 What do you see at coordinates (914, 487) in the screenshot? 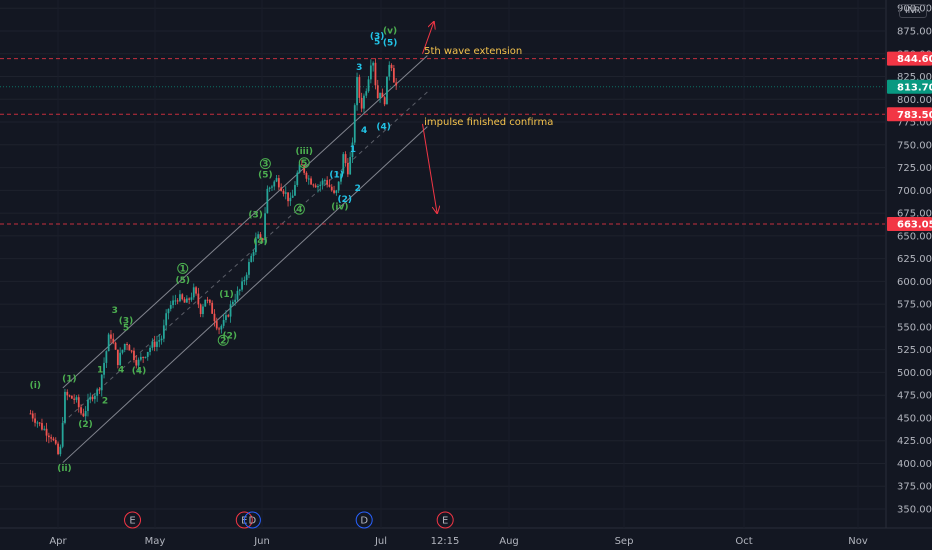
I see `price-tick-label: 375.00` at bounding box center [914, 487].